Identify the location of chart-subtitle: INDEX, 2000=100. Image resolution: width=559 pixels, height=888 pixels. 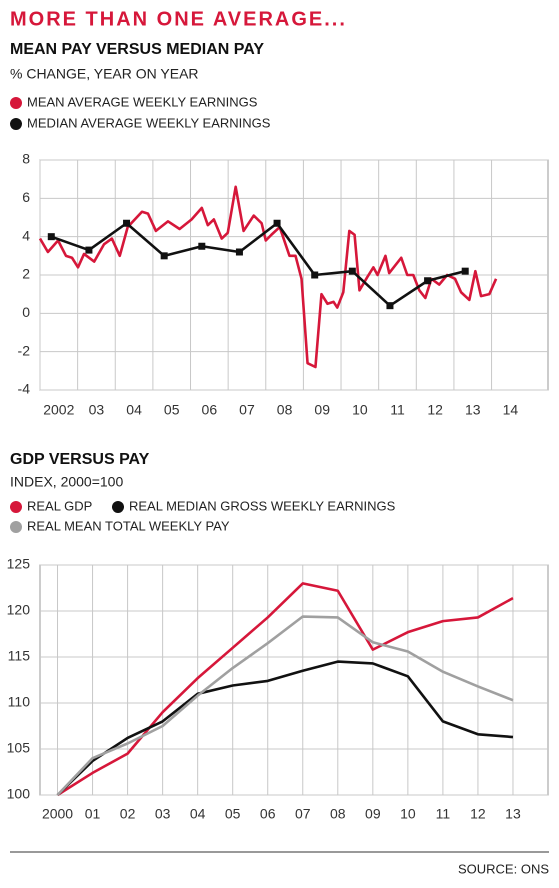
(66, 482).